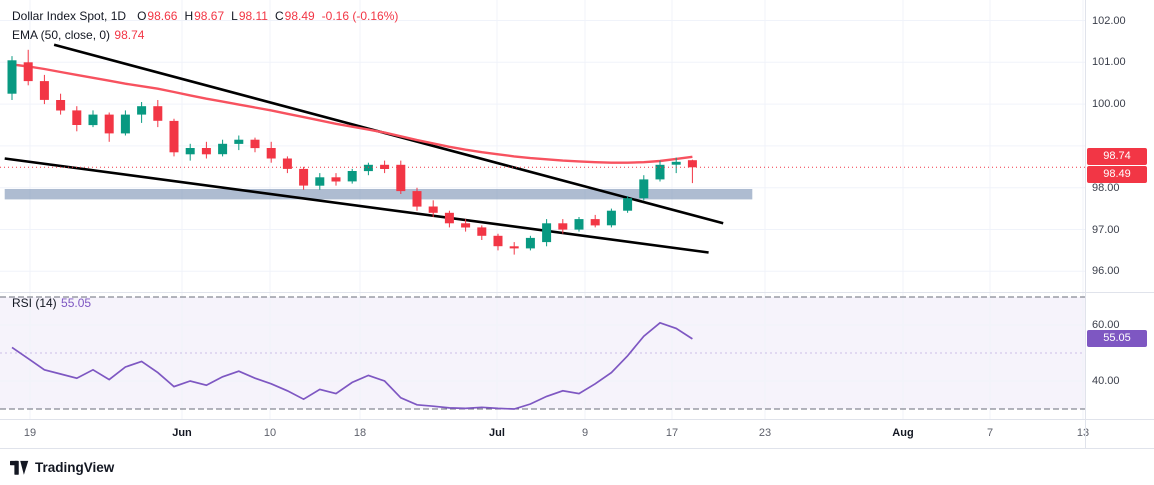  Describe the element at coordinates (34, 303) in the screenshot. I see `rsi-label: RSI (14)` at that location.